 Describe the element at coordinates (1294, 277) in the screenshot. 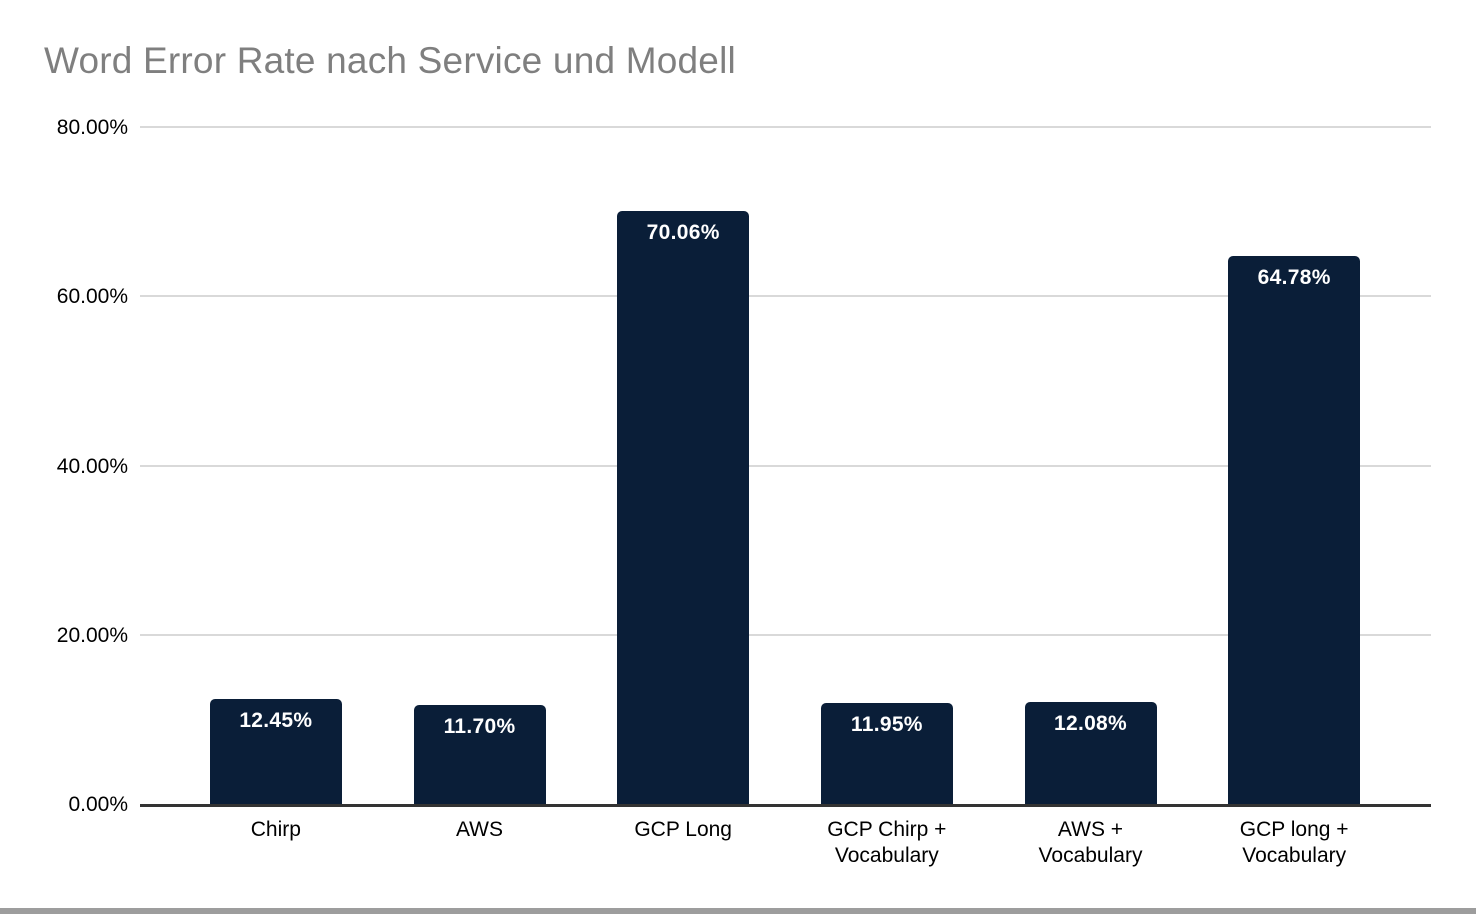

I see `bar-value-label: 64.78%` at that location.